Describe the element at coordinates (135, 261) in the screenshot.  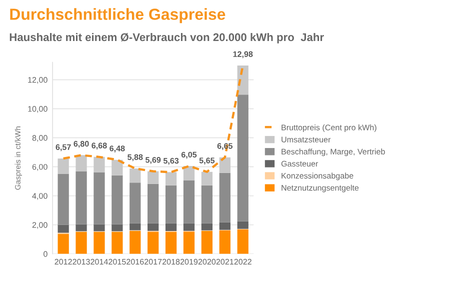
I see `x-tick-label: 2016` at that location.